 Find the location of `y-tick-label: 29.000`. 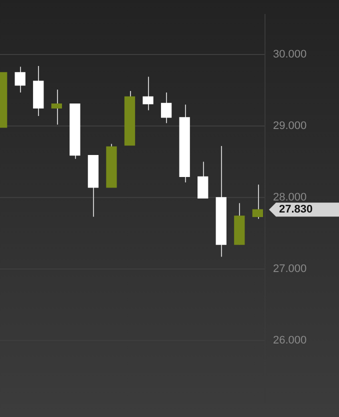

y-tick-label: 29.000 is located at coordinates (290, 126).